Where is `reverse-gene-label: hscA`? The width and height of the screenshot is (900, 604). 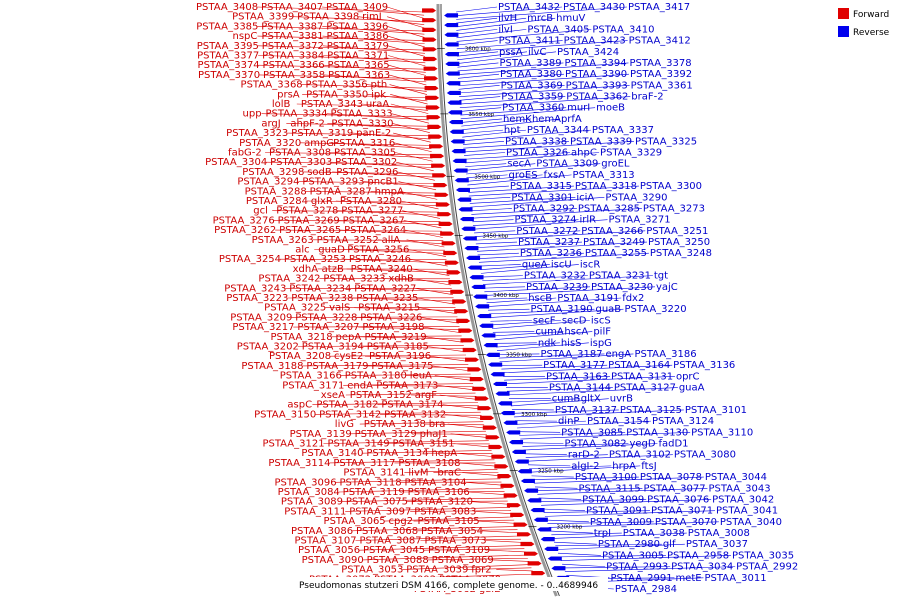
reverse-gene-label: hscA is located at coordinates (576, 332).